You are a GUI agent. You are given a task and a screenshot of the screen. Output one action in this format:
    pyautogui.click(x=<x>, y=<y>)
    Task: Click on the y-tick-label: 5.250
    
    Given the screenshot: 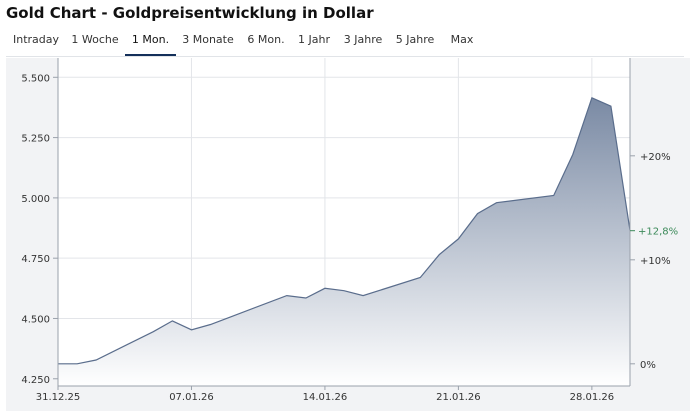 What is the action you would take?
    pyautogui.click(x=35, y=139)
    